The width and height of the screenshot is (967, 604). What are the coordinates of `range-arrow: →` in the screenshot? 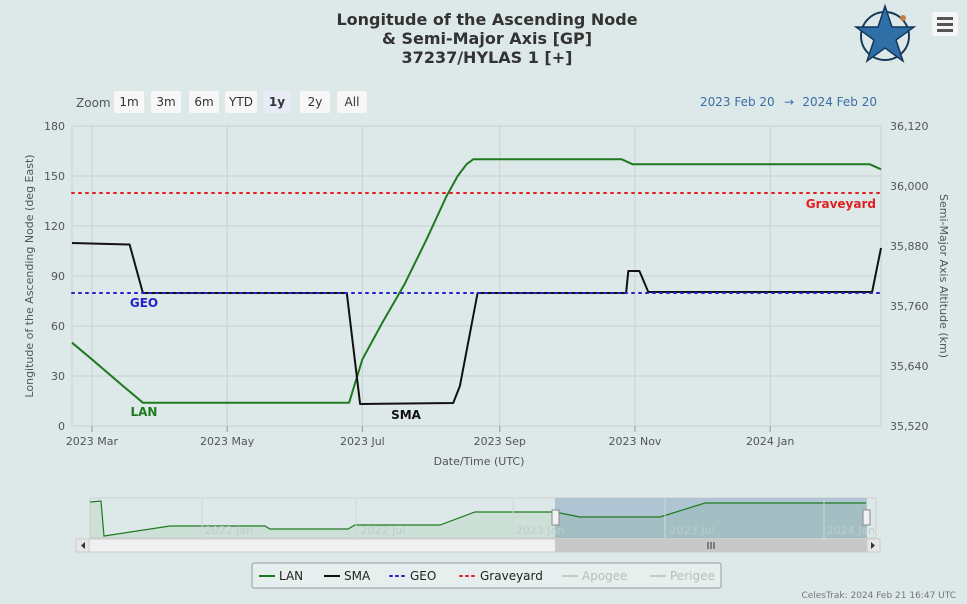 It's located at (789, 102).